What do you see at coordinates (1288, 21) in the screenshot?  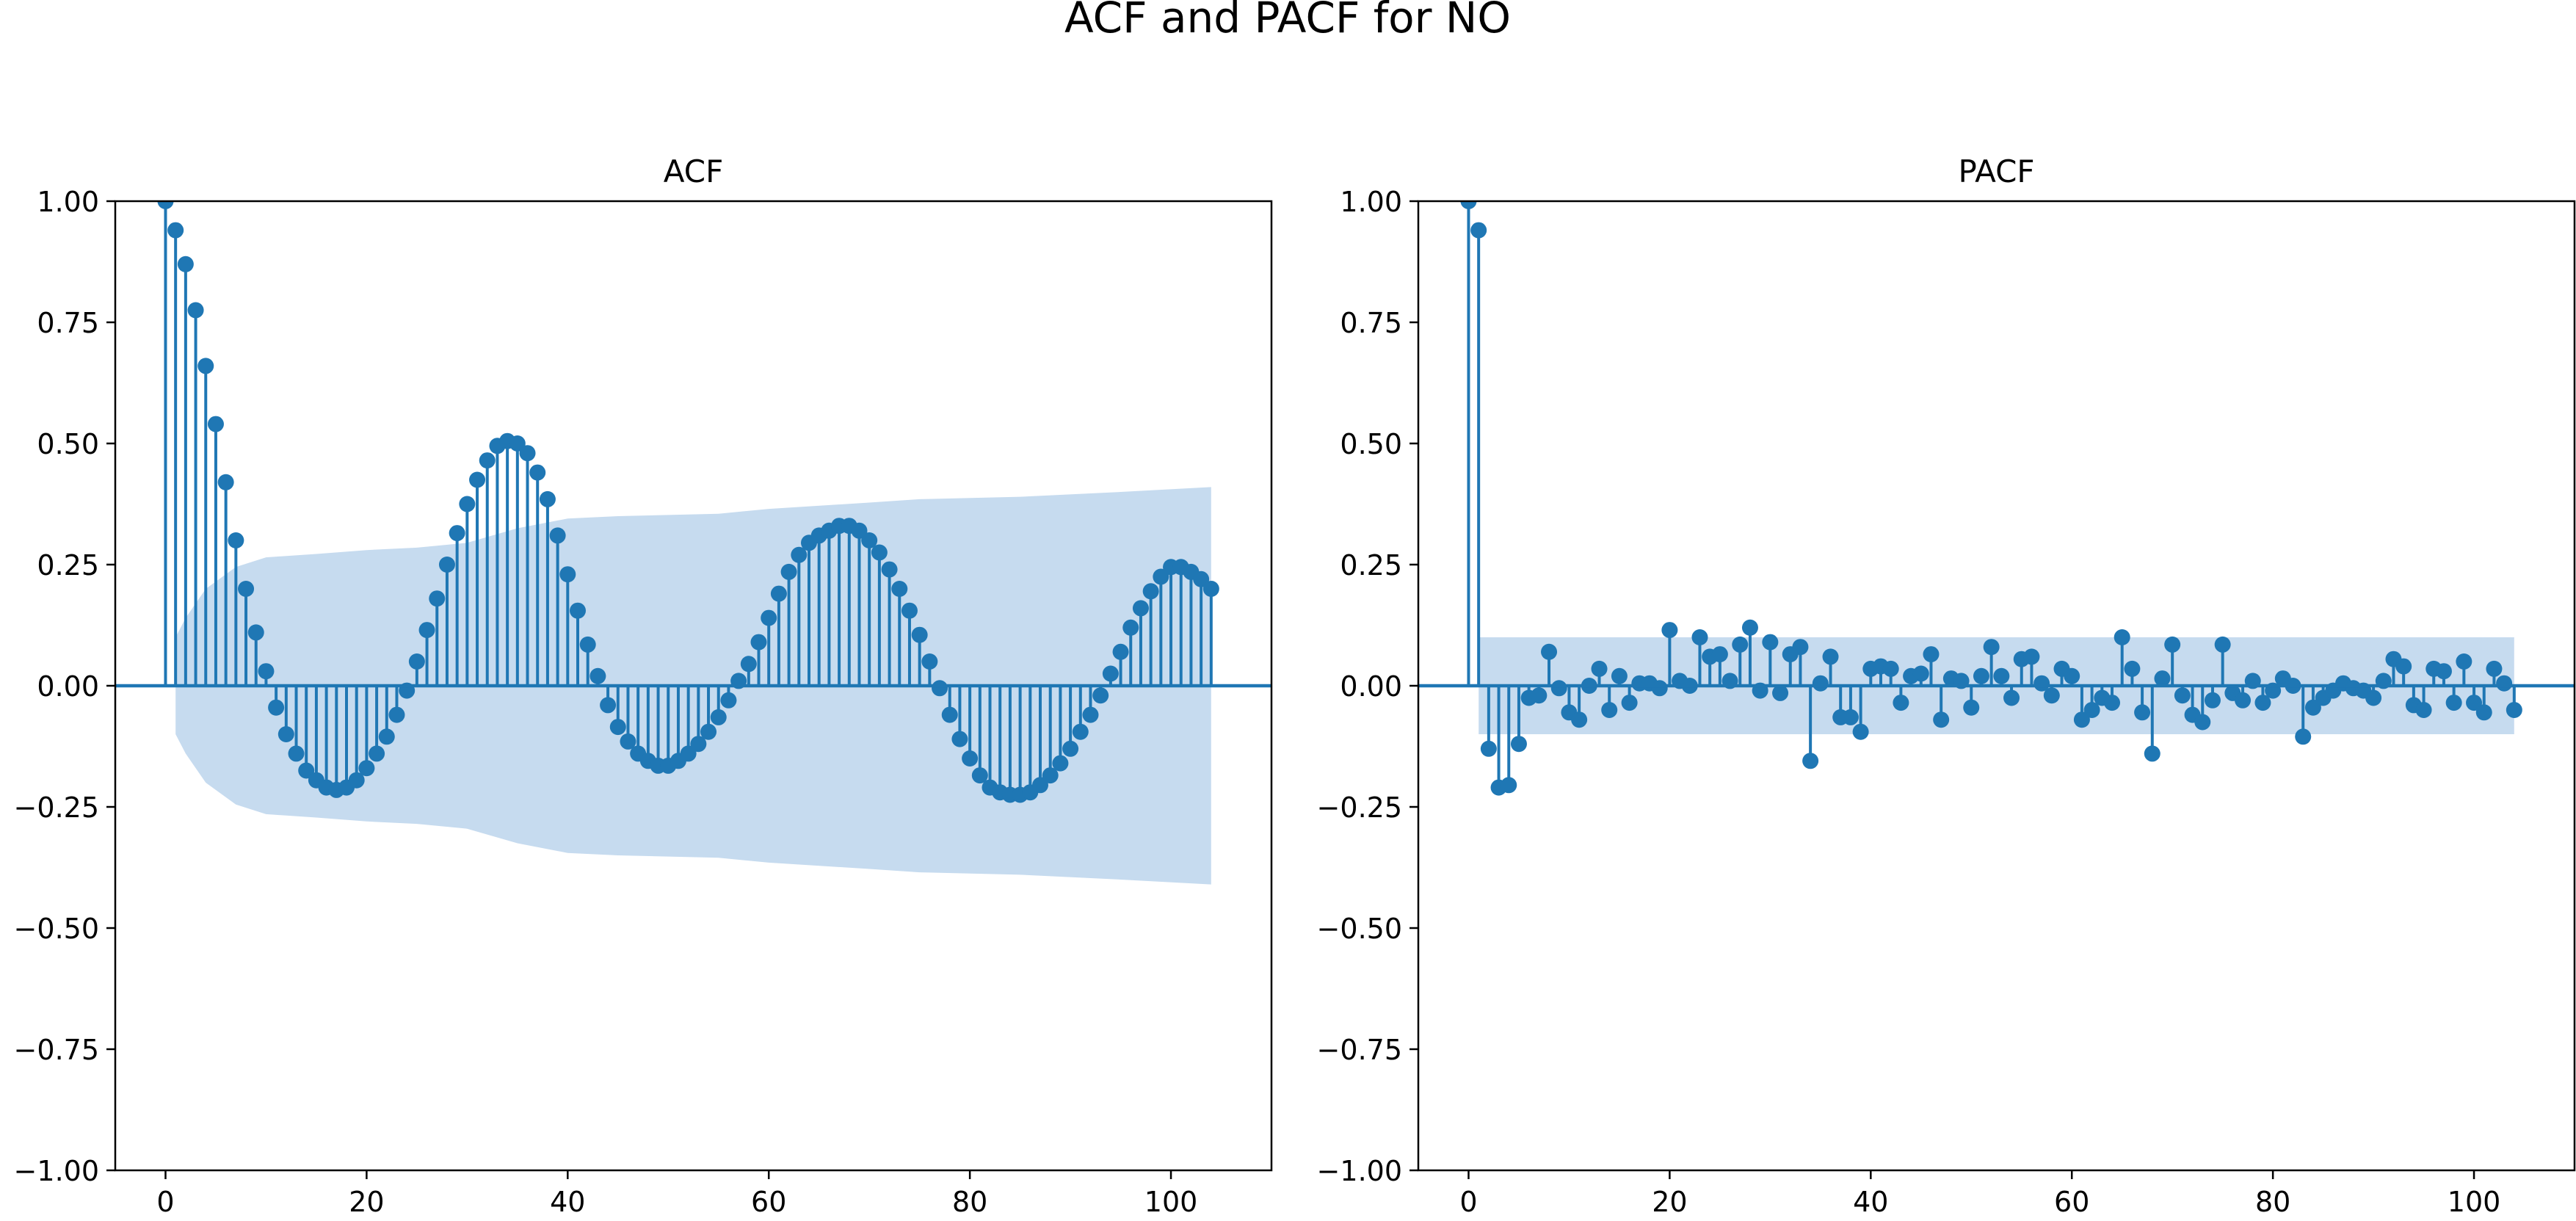 I see `figure-suptitle: ACF and PACF for NO` at bounding box center [1288, 21].